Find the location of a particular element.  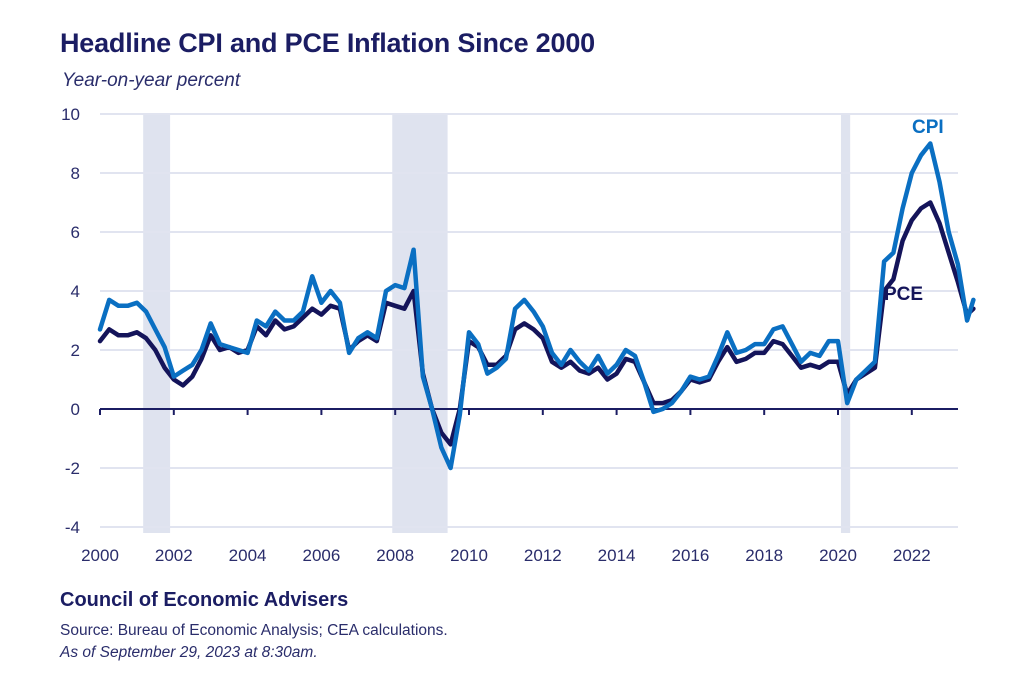

x-tick-label: 2006 is located at coordinates (321, 555).